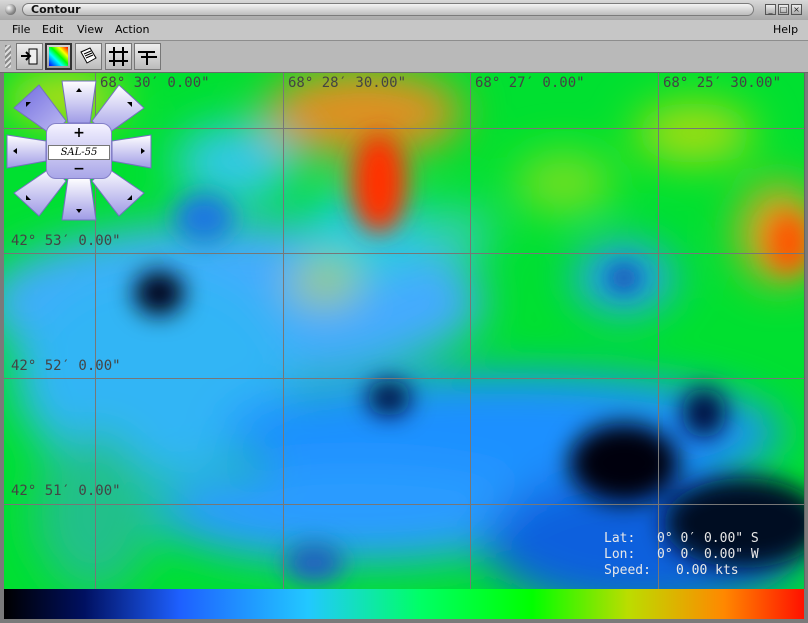  Describe the element at coordinates (66, 241) in the screenshot. I see `lat-label-1: 42° 53′ 0.00"` at that location.